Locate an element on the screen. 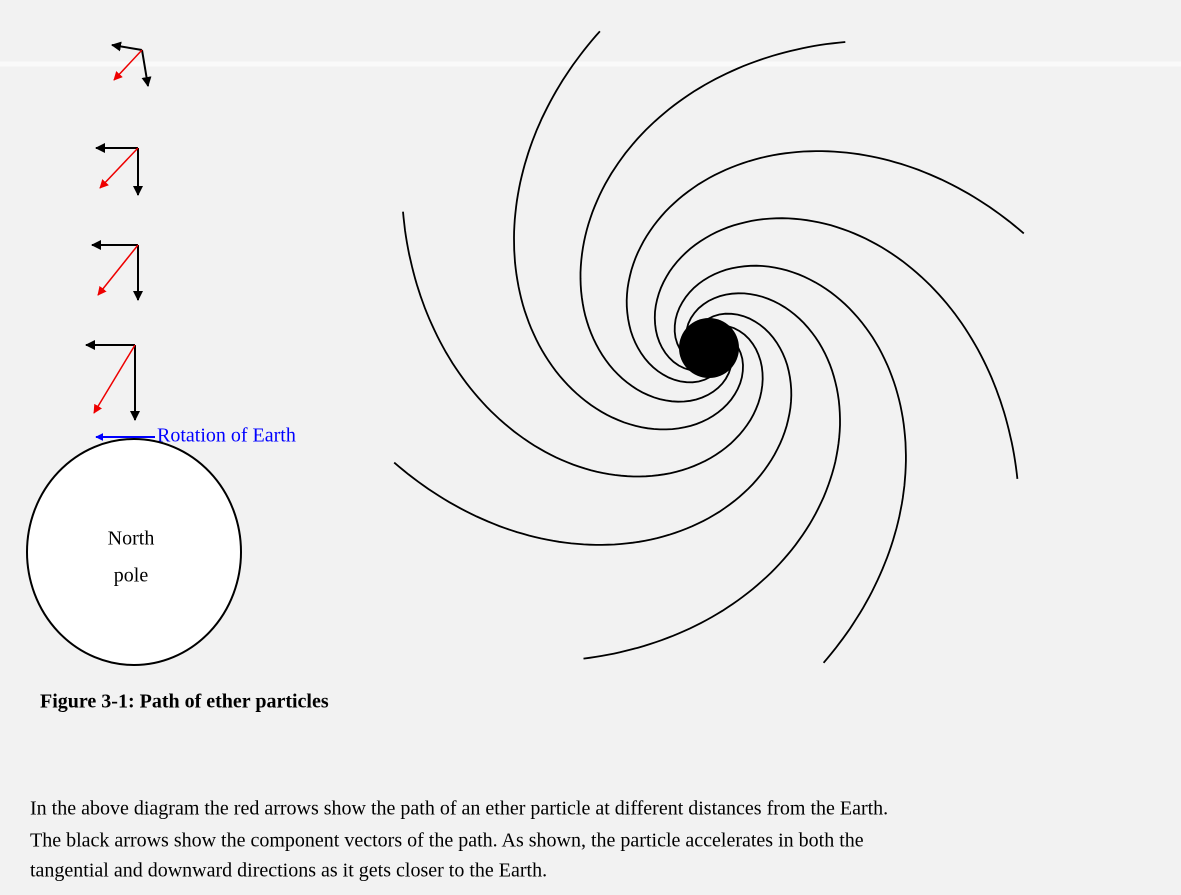 The image size is (1181, 895). earth-label: North is located at coordinates (131, 539).